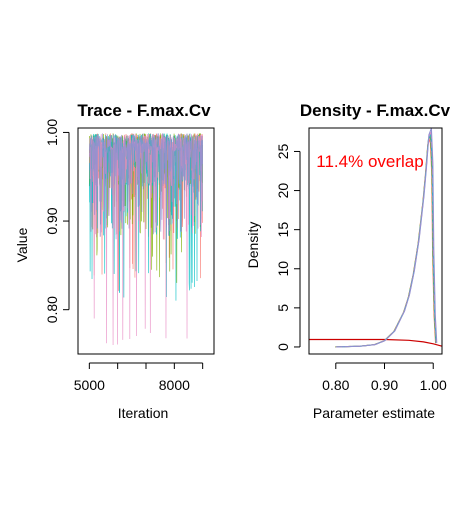 This screenshot has width=461, height=511. I want to click on density-x-axis: 0.80 0.90 1.00, so click(384, 377).